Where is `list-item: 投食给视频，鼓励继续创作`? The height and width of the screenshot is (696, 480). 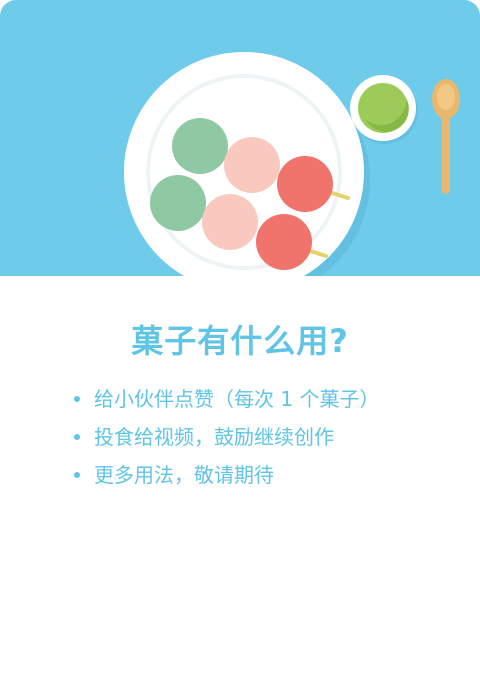
list-item: 投食给视频，鼓励继续创作 is located at coordinates (225, 437).